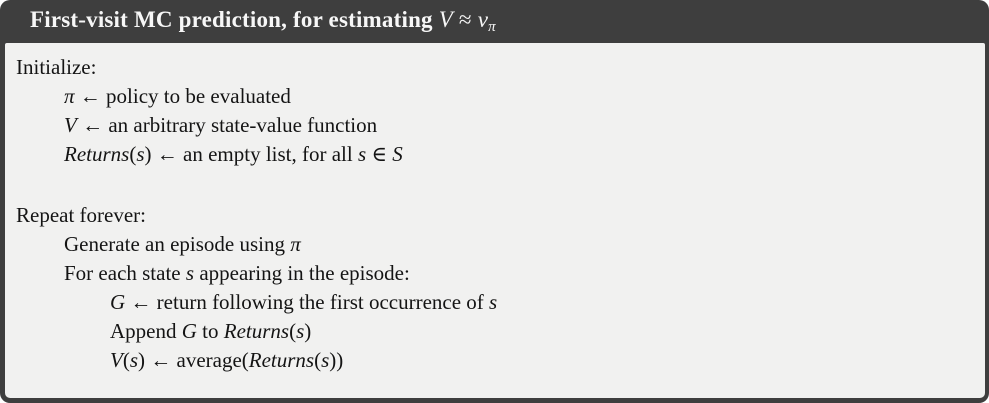 Image resolution: width=989 pixels, height=403 pixels. Describe the element at coordinates (125, 273) in the screenshot. I see `text-segment: For each state` at that location.